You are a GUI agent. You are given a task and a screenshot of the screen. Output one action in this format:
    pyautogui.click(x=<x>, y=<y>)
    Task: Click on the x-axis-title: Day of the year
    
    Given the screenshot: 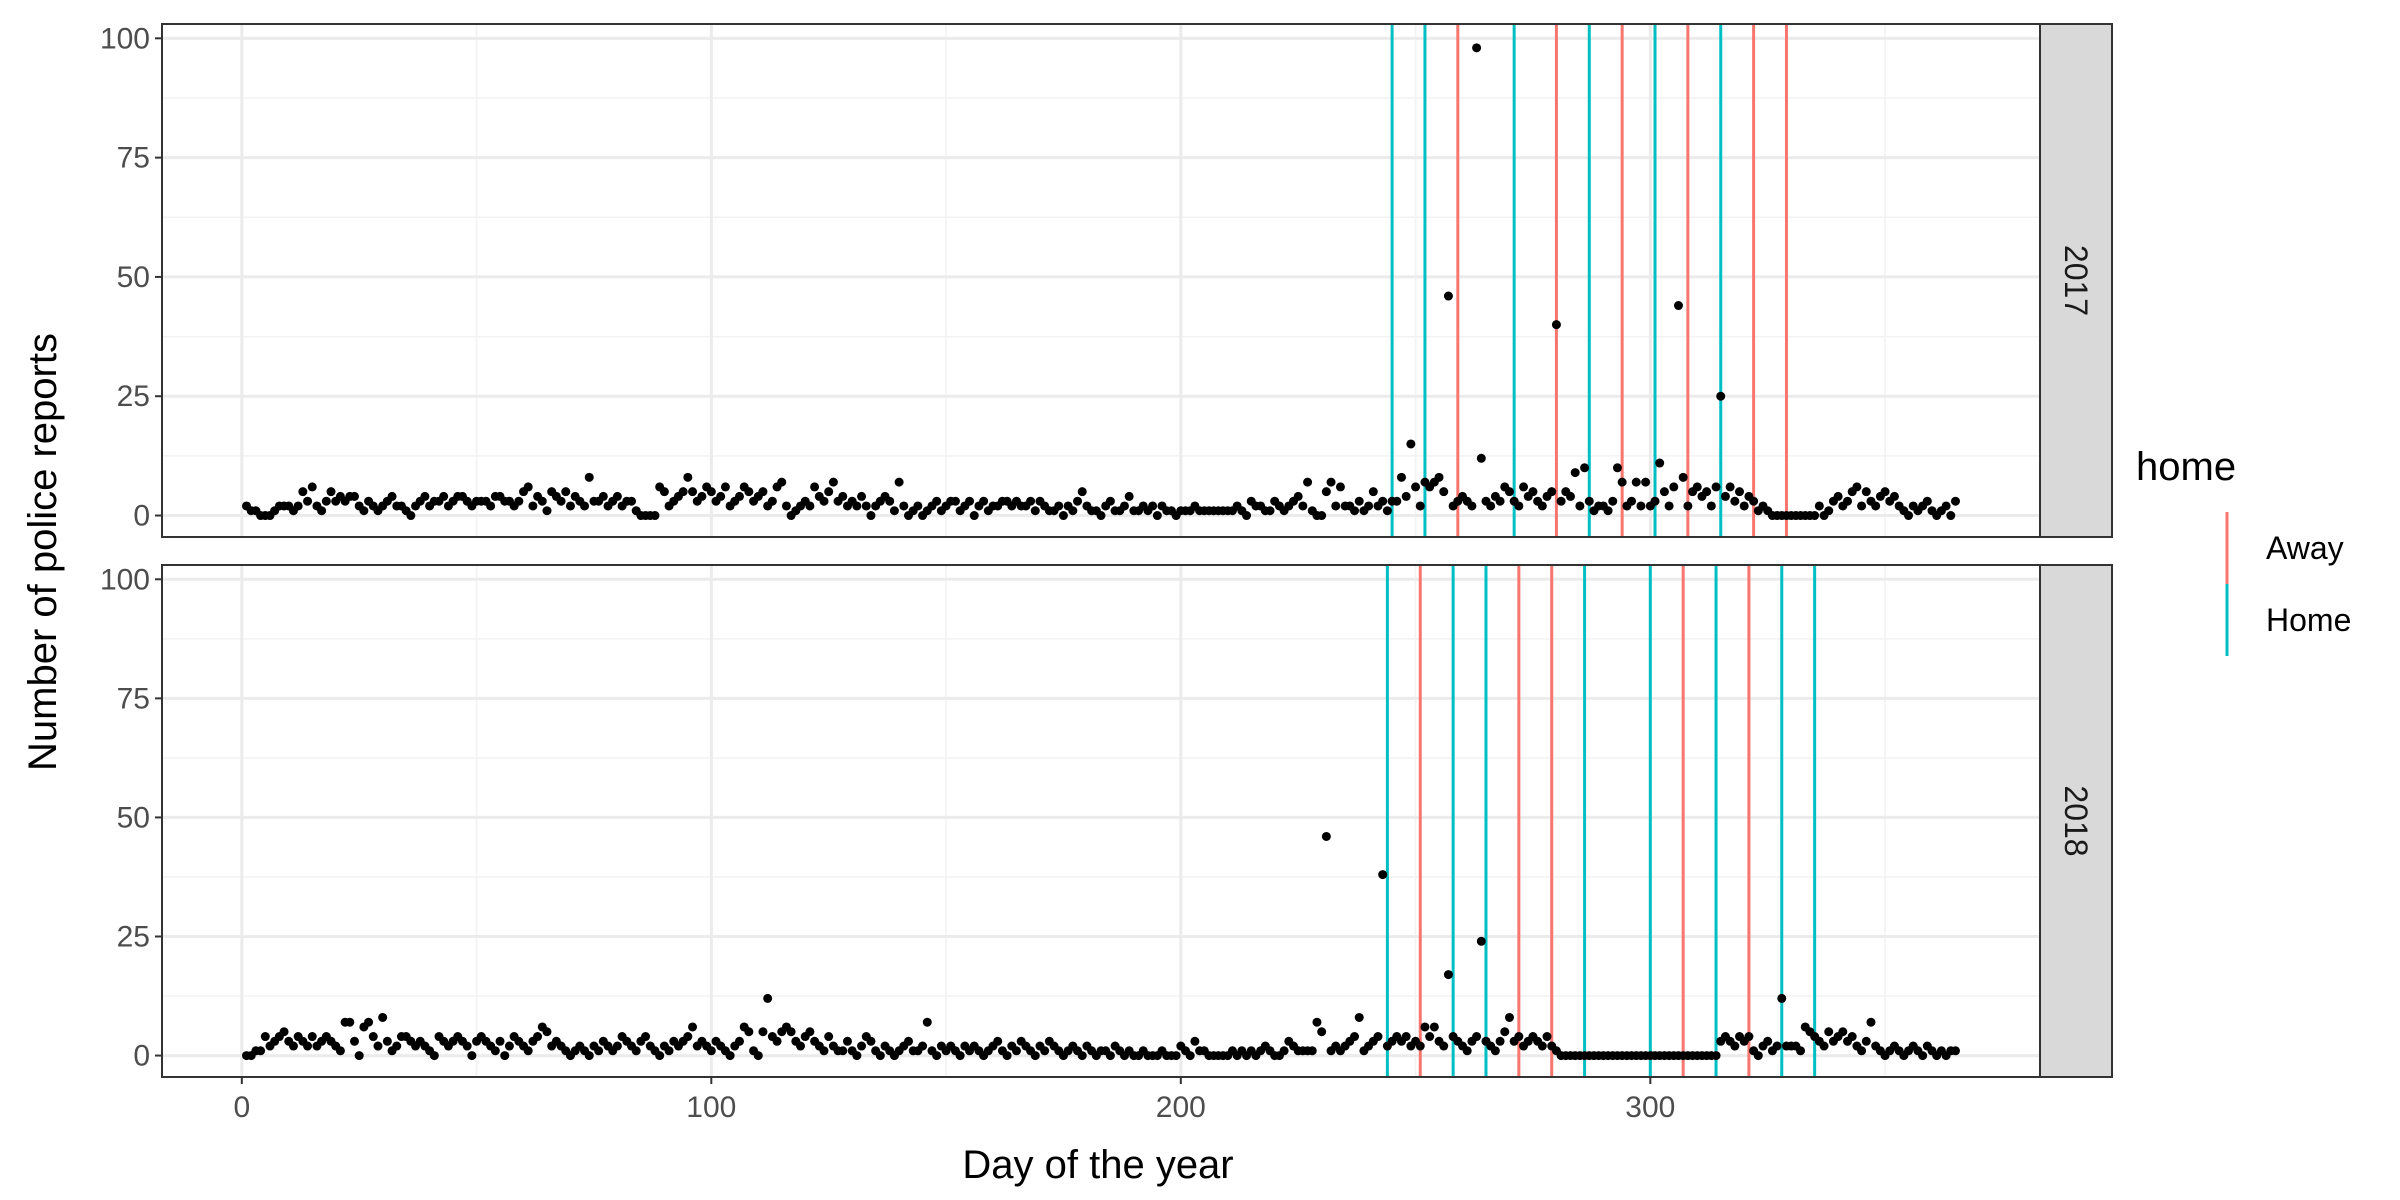 What is the action you would take?
    pyautogui.click(x=1097, y=1165)
    